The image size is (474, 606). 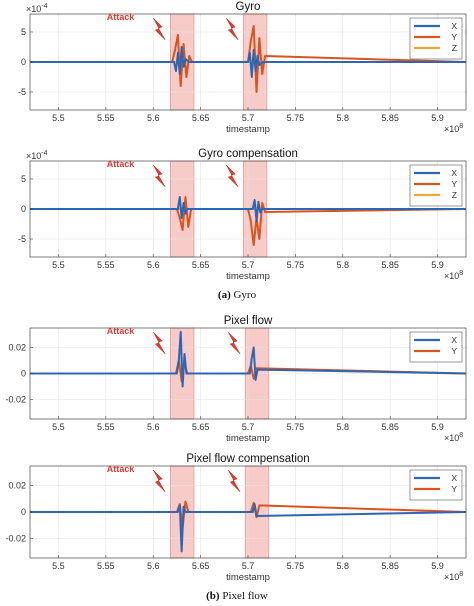 I want to click on chart-title: Gyro, so click(x=248, y=7).